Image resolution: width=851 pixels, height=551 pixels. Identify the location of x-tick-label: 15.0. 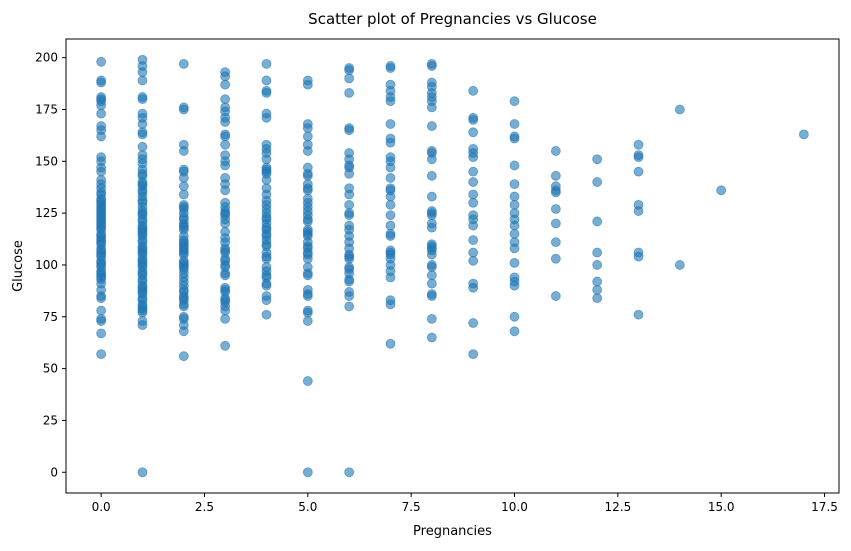
(721, 507).